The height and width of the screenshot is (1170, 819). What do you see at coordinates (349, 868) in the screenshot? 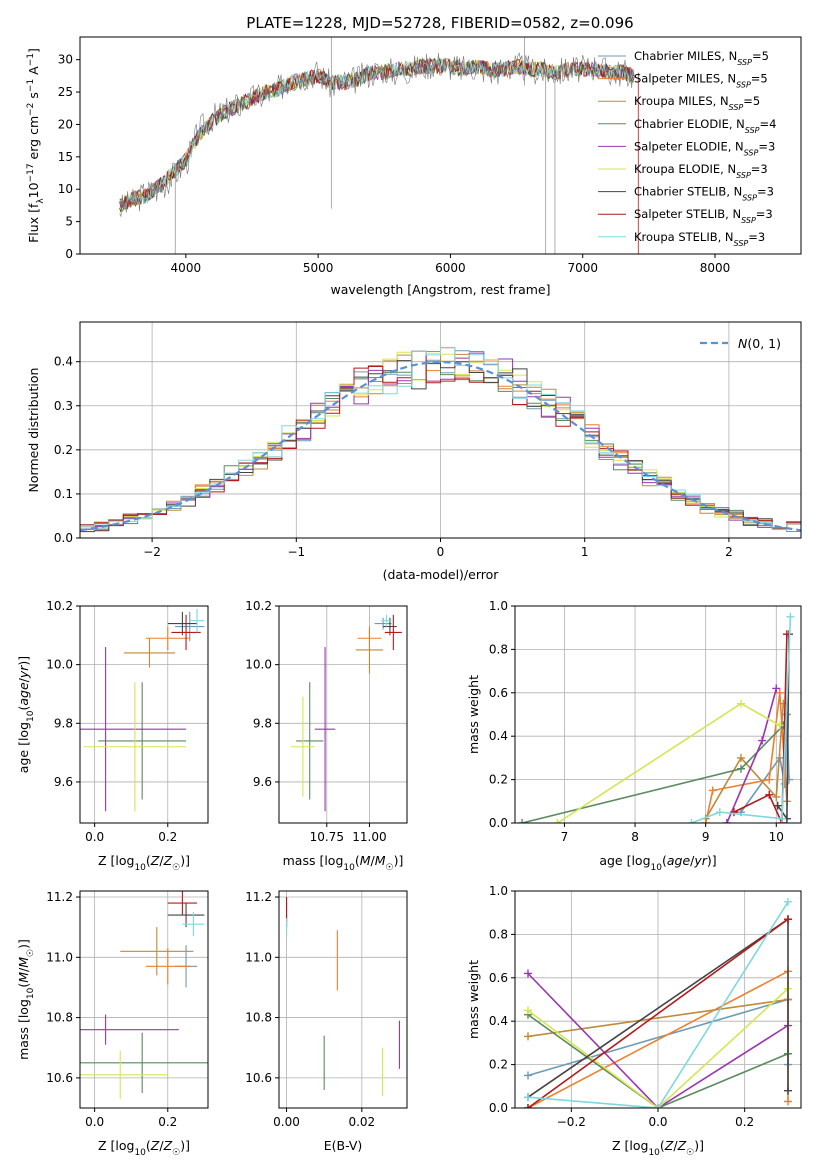
I see `age_vs_mass-xlabel-part: 10` at bounding box center [349, 868].